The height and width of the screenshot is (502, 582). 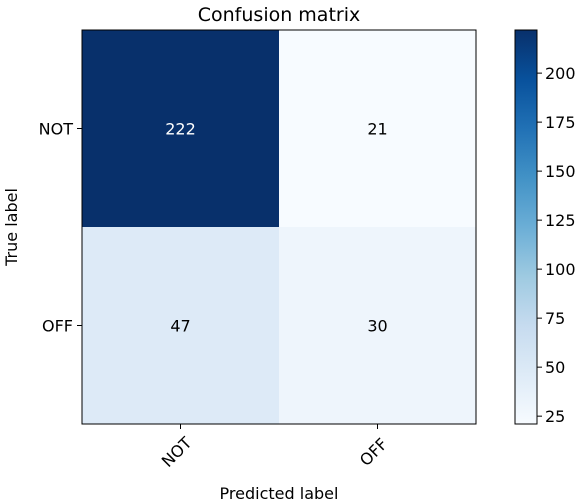 I want to click on colorbar-frame, so click(x=526, y=227).